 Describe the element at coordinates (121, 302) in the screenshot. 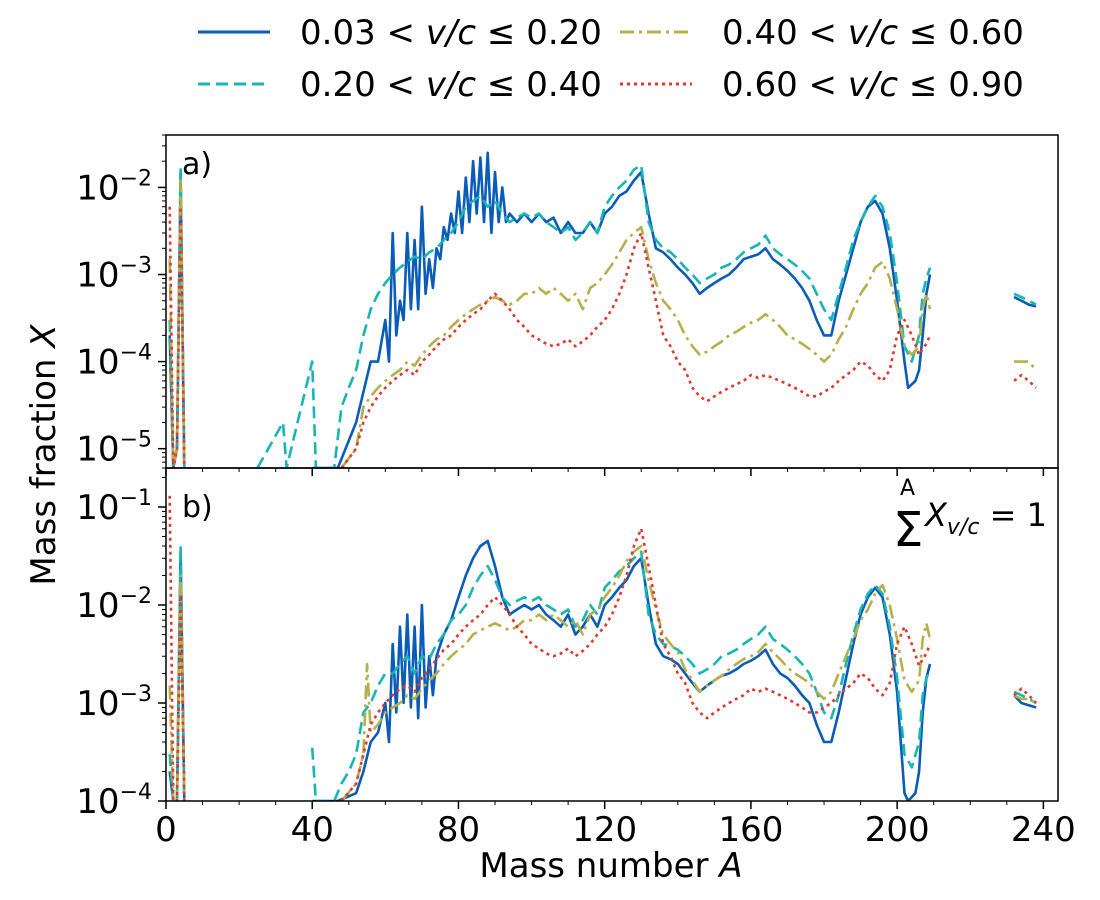

I see `panel-a-y-ticks: 10⁻⁵ 10⁻⁴ 10⁻³ 10⁻²` at that location.